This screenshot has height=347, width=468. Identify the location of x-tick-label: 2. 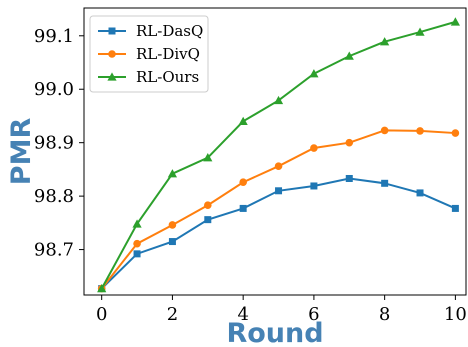
(172, 314).